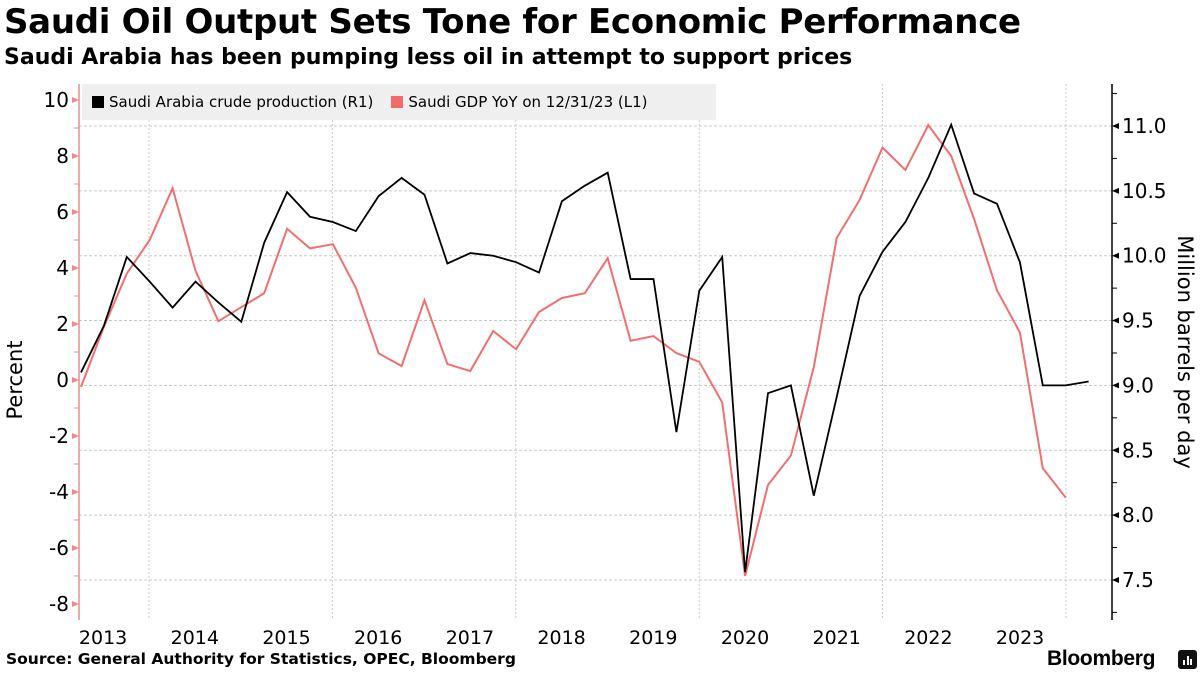 The image size is (1200, 675). I want to click on right-tick-label: 9.0, so click(1138, 385).